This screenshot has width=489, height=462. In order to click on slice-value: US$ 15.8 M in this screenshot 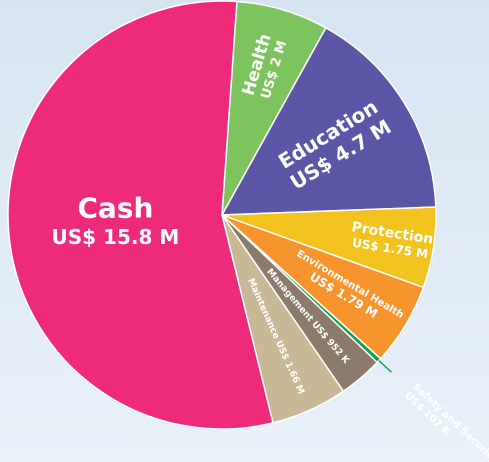, I will do `click(116, 237)`.